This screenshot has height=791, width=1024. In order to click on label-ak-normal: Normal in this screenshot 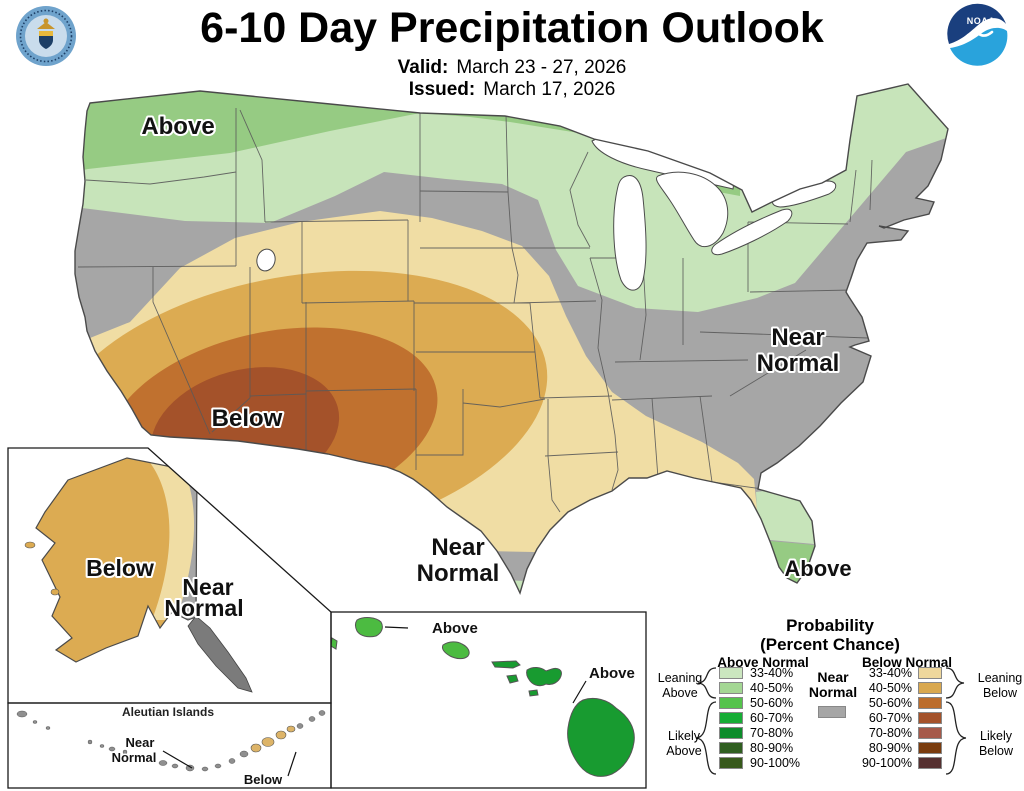, I will do `click(203, 608)`.